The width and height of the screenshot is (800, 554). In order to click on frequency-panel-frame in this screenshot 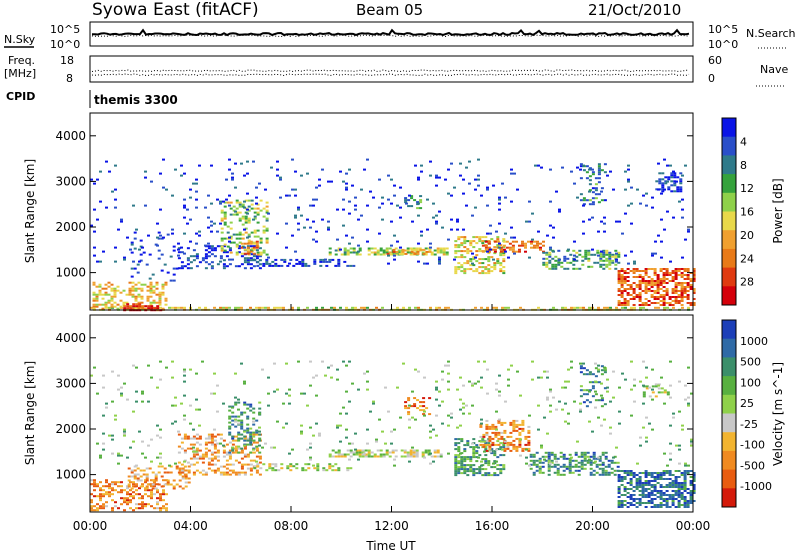, I will do `click(391, 69)`.